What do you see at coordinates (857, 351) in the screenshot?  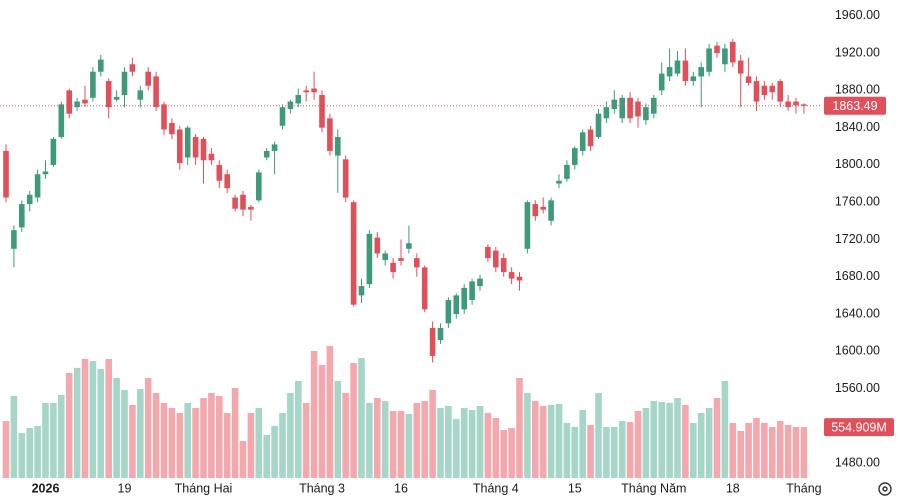 I see `y-tick-label: 1600.00` at bounding box center [857, 351].